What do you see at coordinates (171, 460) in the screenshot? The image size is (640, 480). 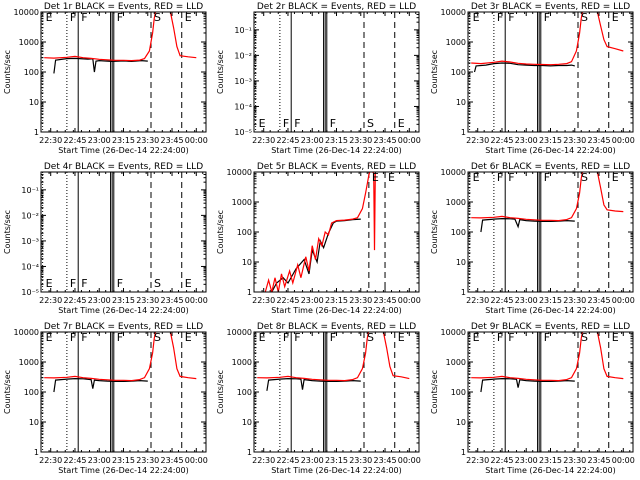 I see `x-tick-label: 23:45` at bounding box center [171, 460].